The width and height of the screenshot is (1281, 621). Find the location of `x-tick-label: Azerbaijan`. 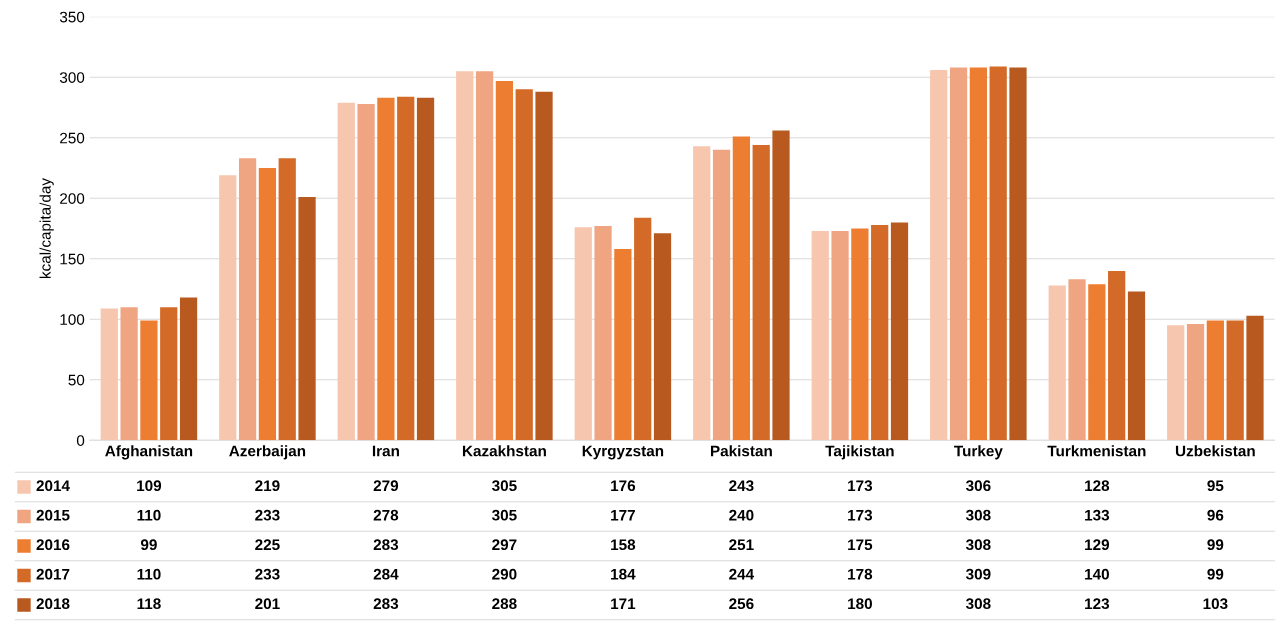

x-tick-label: Azerbaijan is located at coordinates (267, 452).